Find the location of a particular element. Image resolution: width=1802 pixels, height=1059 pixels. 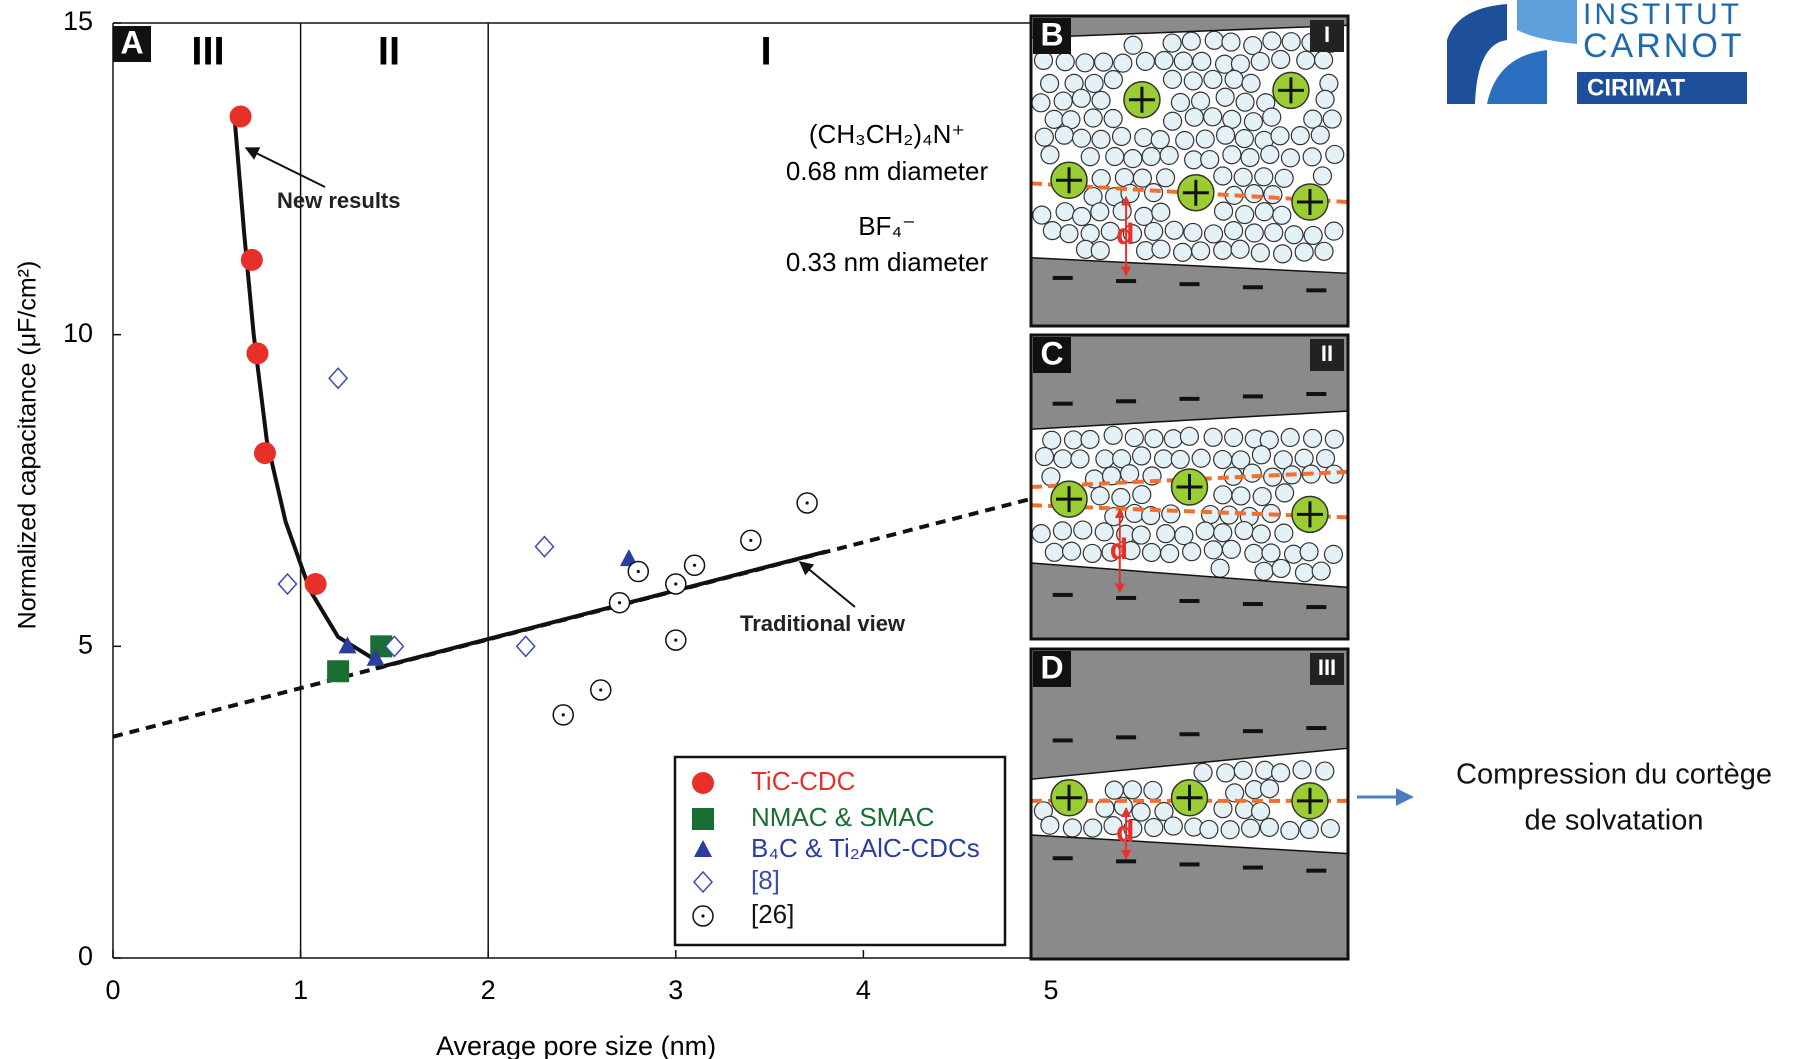

region-label: III is located at coordinates (207, 52).